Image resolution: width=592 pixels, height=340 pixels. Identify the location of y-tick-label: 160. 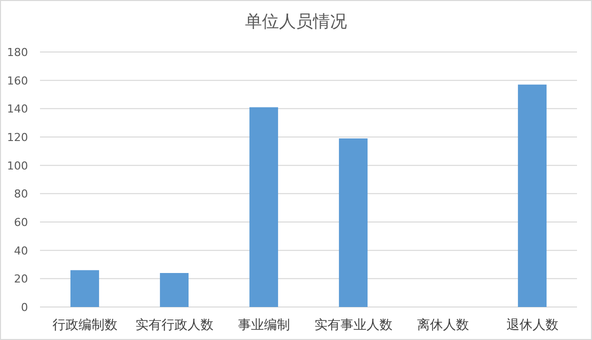
(17, 81).